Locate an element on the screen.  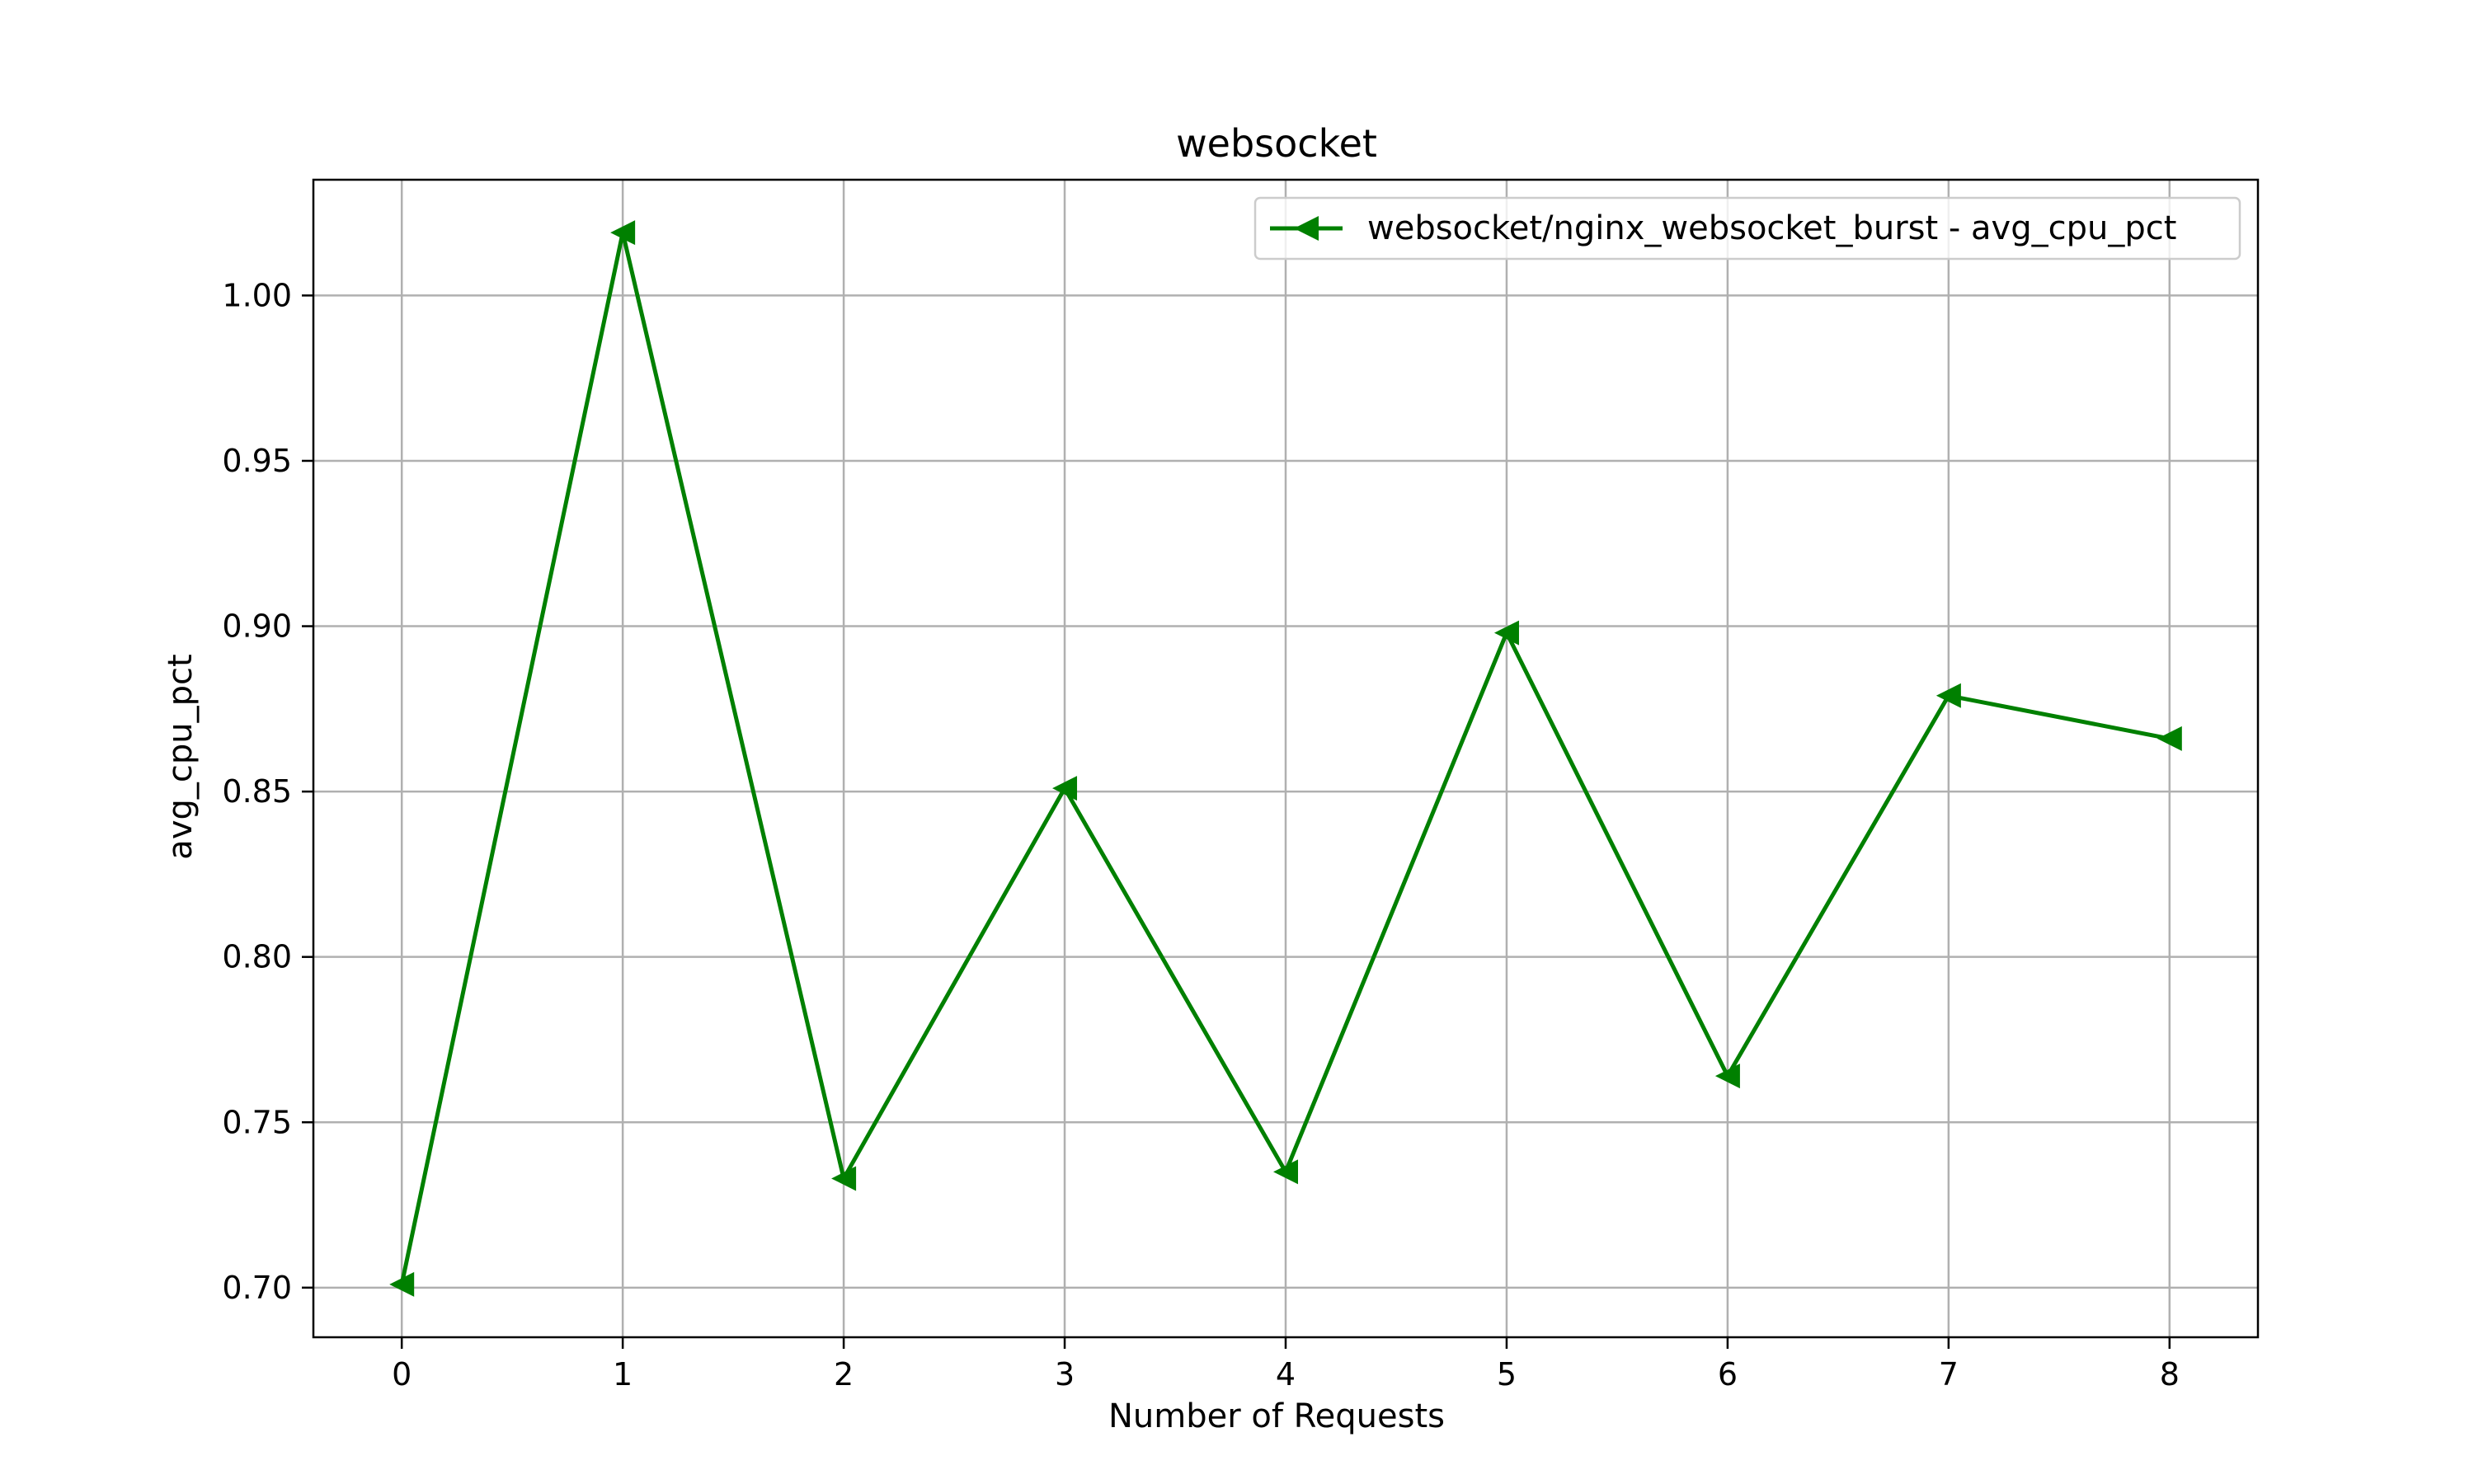
x-tick-label: 7 is located at coordinates (1949, 1374).